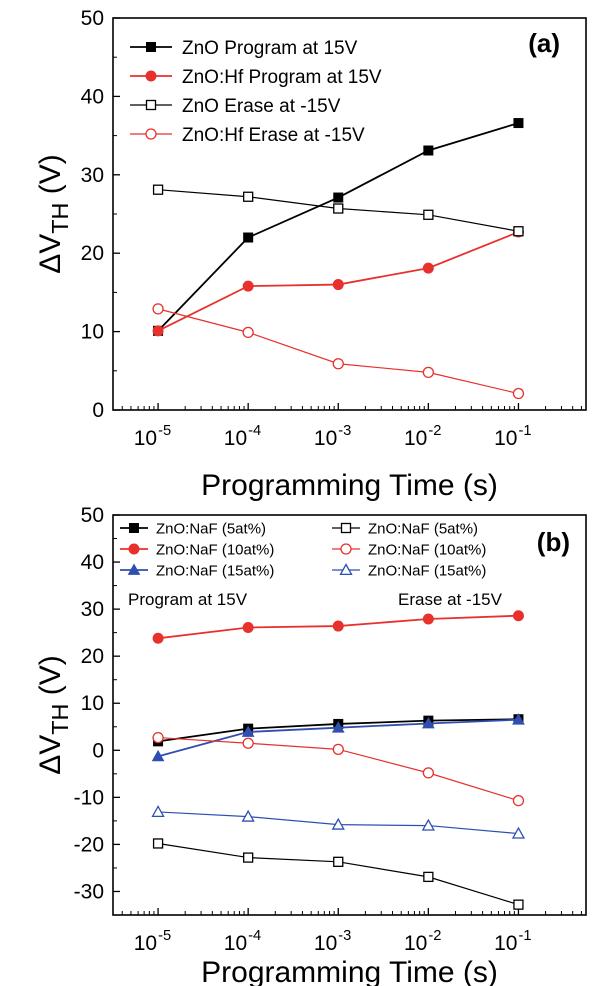 This screenshot has height=986, width=600. Describe the element at coordinates (92, 515) in the screenshot. I see `y-tick-label: 50` at that location.